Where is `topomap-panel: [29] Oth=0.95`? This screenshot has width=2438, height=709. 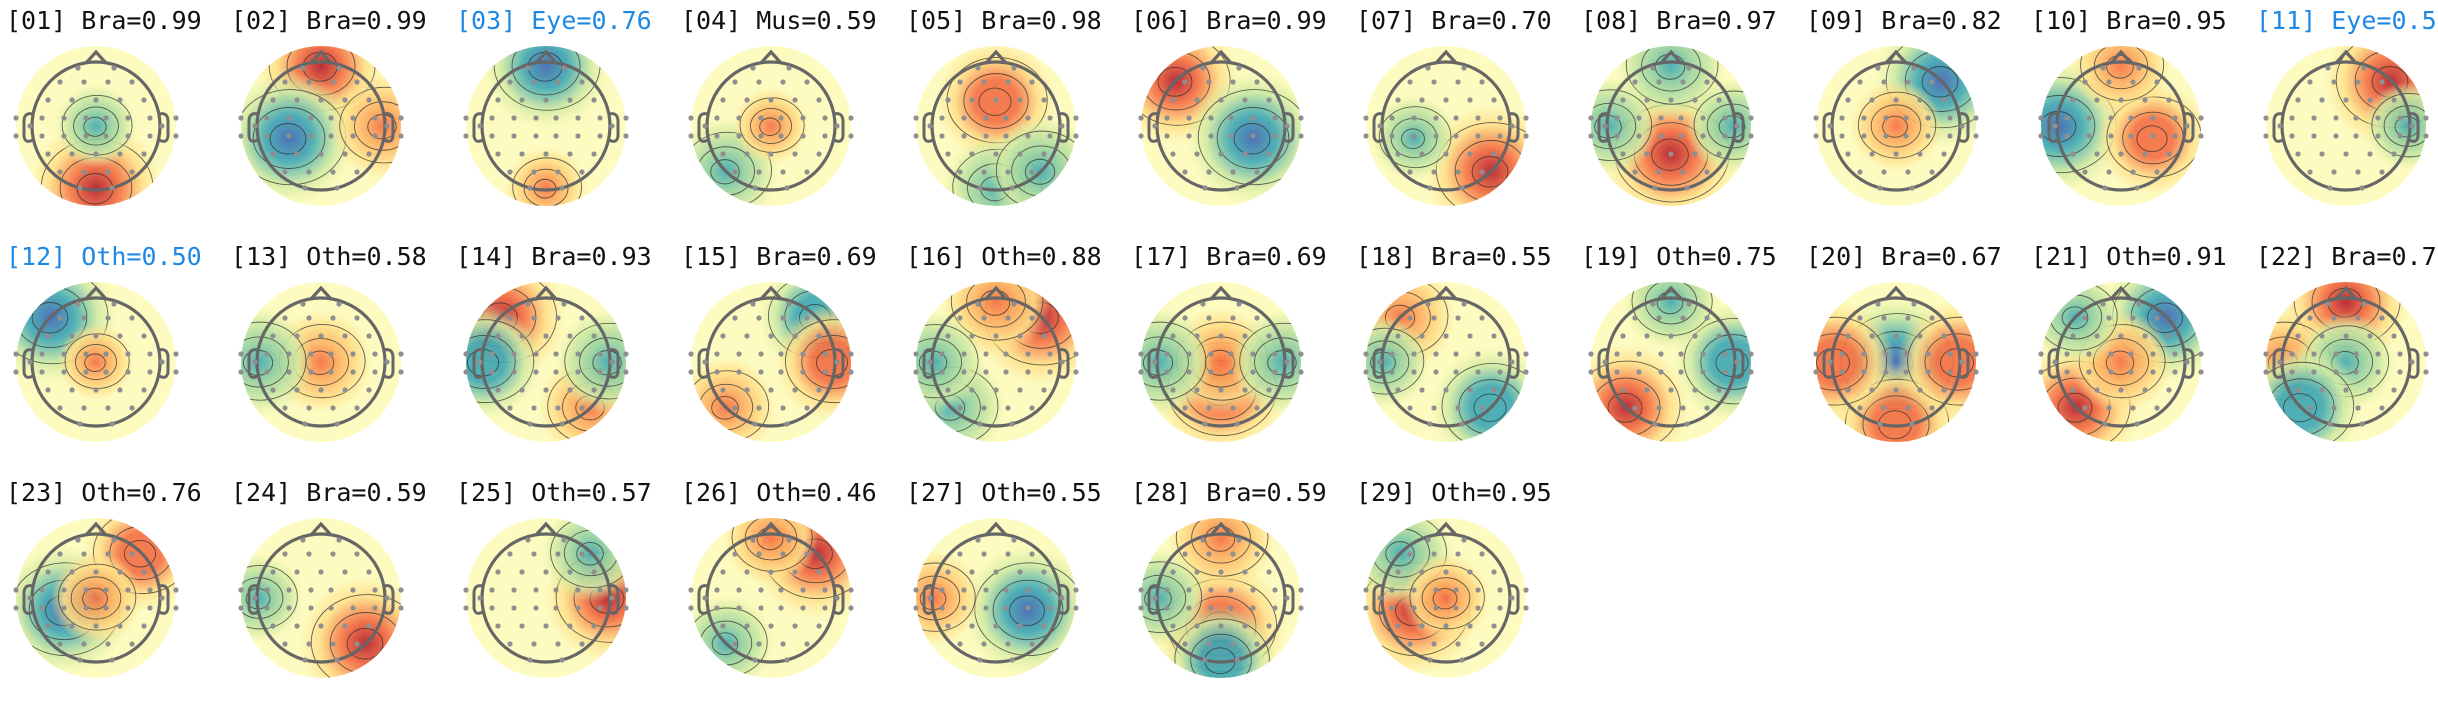
topomap-panel: [29] Oth=0.95 is located at coordinates (1469, 593).